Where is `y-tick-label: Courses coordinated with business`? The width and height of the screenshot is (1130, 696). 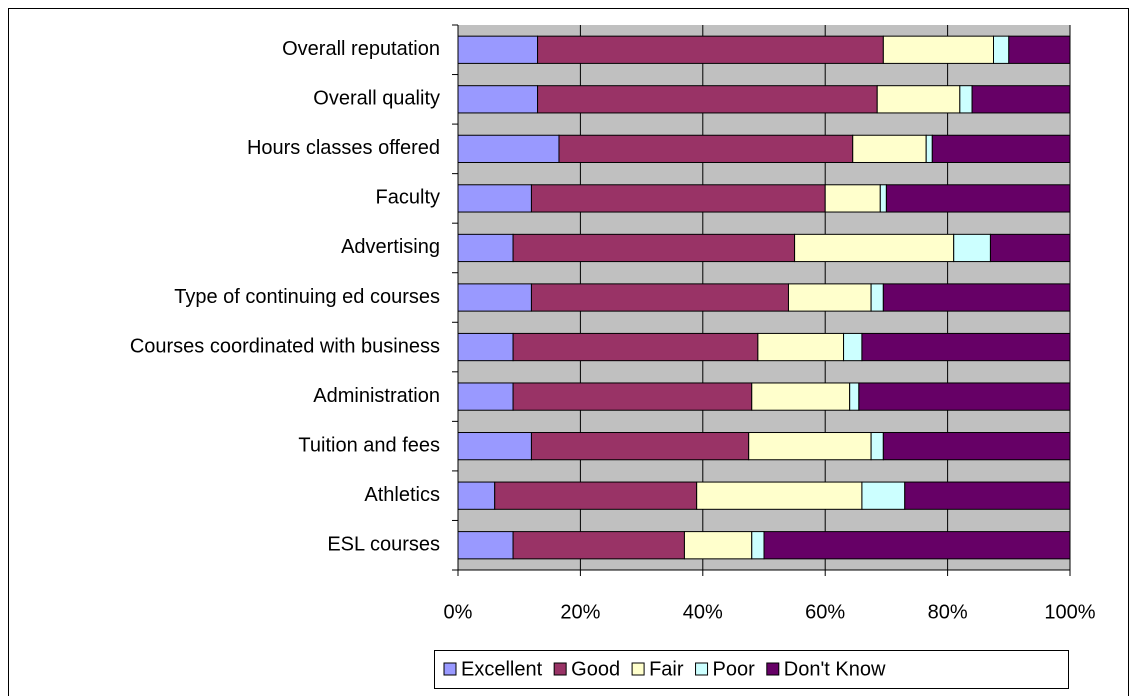 y-tick-label: Courses coordinated with business is located at coordinates (285, 346).